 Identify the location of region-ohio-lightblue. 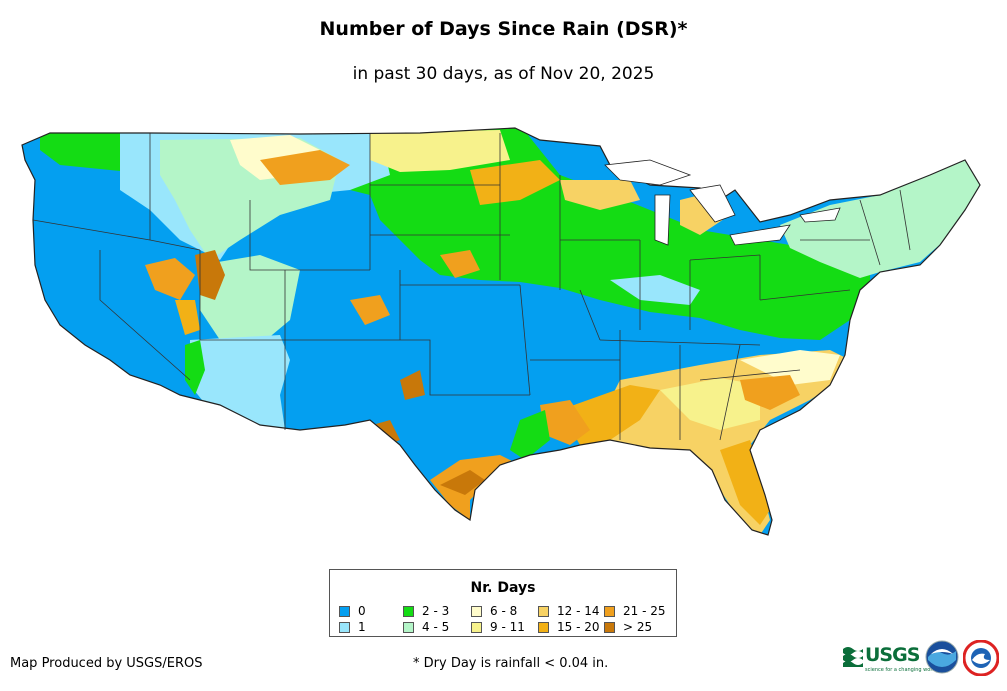
(655, 290).